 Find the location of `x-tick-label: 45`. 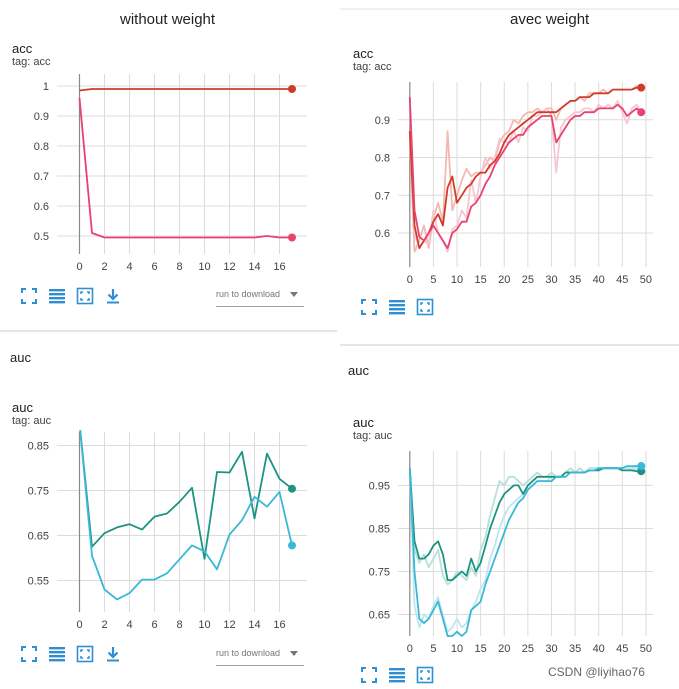

x-tick-label: 45 is located at coordinates (622, 649).